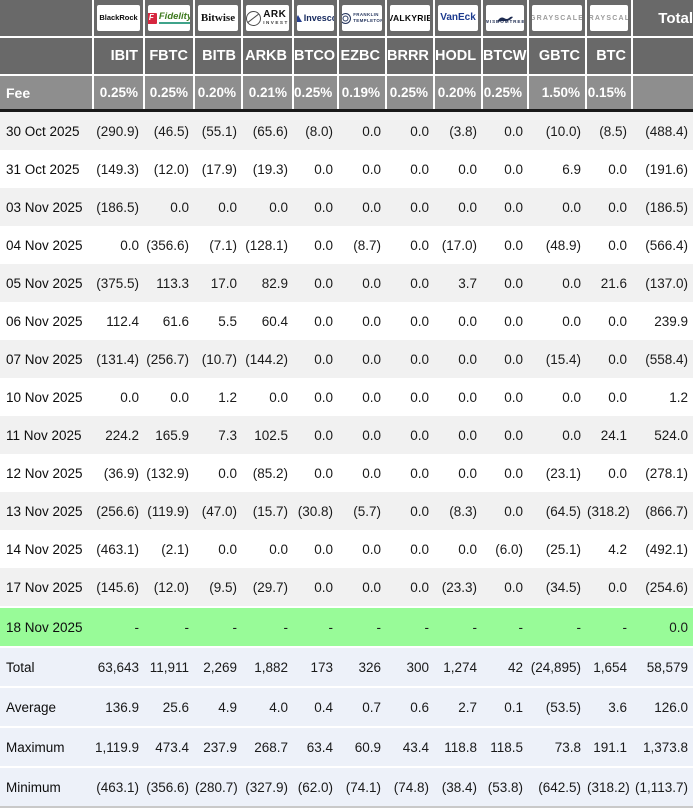 This screenshot has height=808, width=693. Describe the element at coordinates (369, 667) in the screenshot. I see `value-cell: 326` at that location.